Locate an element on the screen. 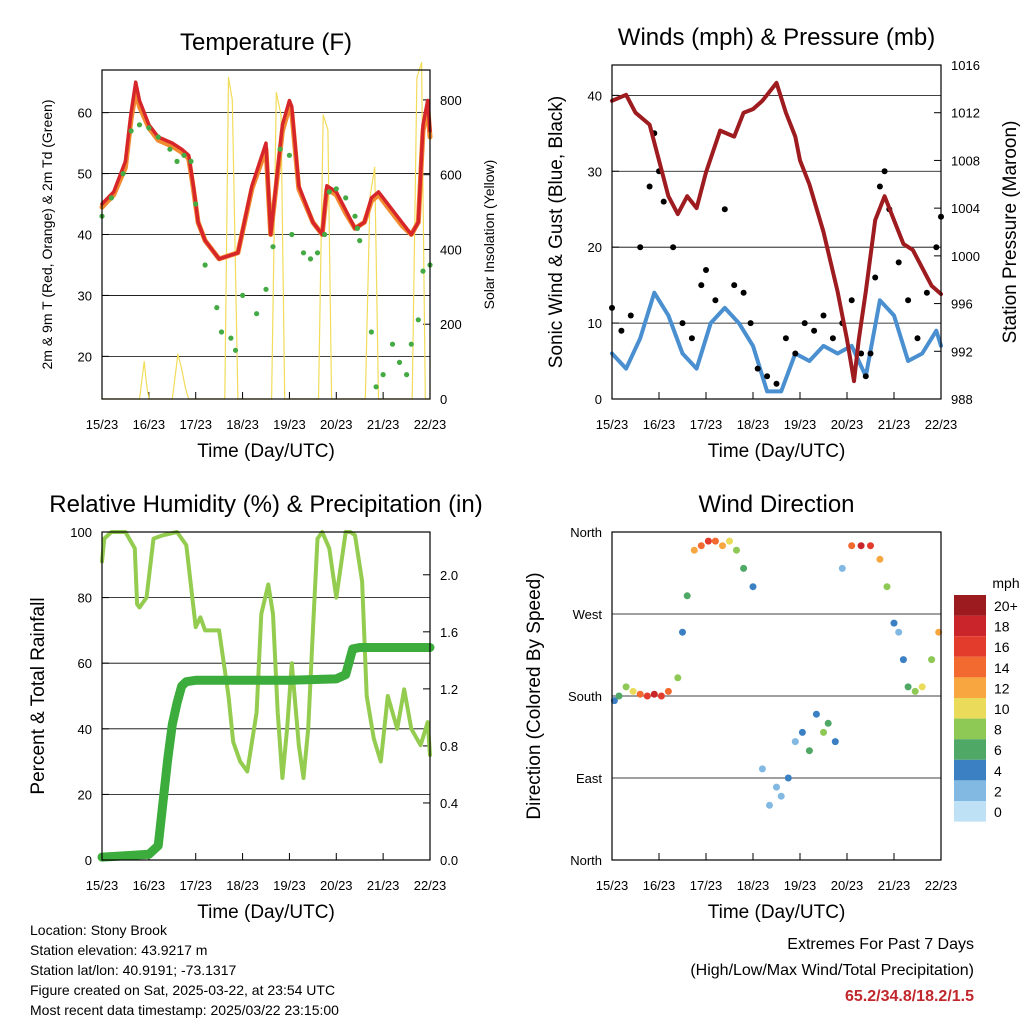 Image resolution: width=1024 pixels, height=1024 pixels. x-tick-label-3-5: 20/23 is located at coordinates (336, 885).